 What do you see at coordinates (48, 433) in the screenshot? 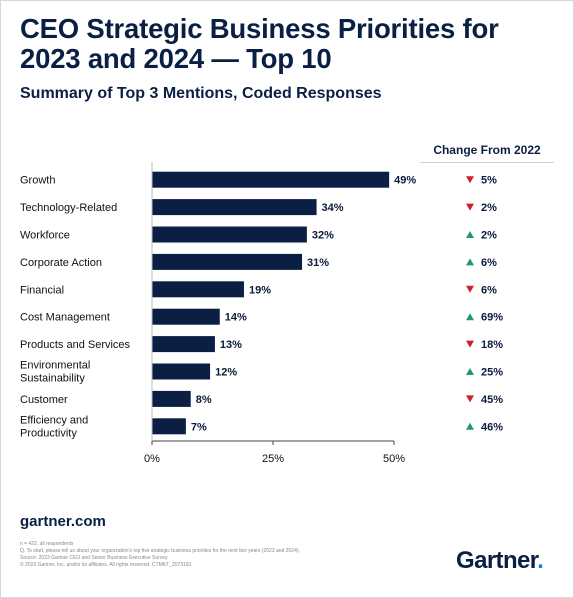
I see `category-label-line: Productivity` at bounding box center [48, 433].